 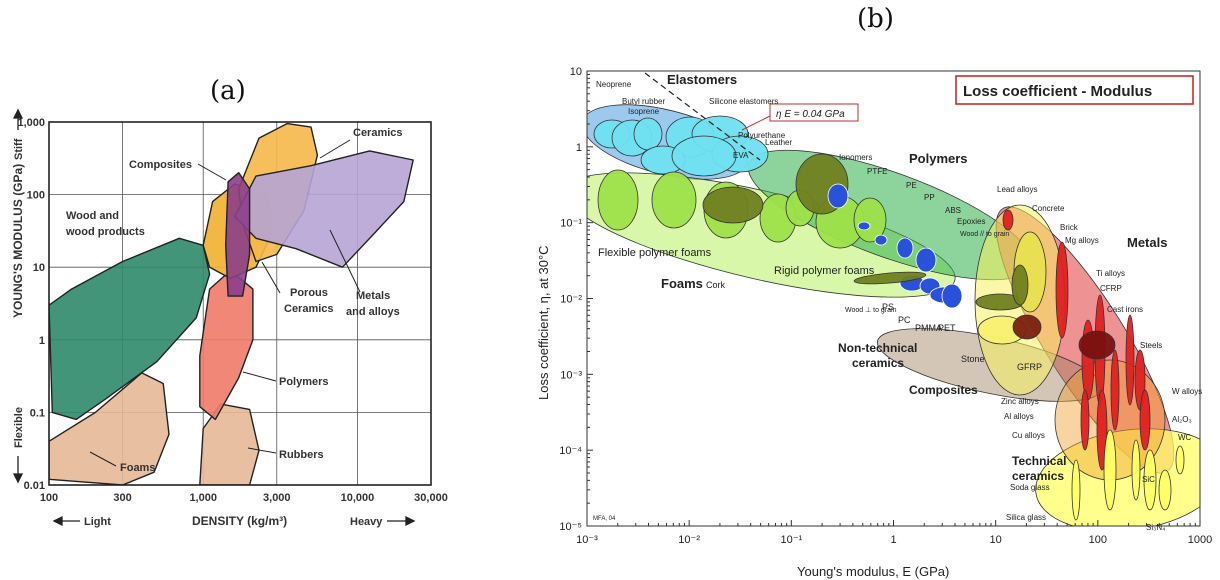 I want to click on material-label-29: CFRP, so click(x=1111, y=288).